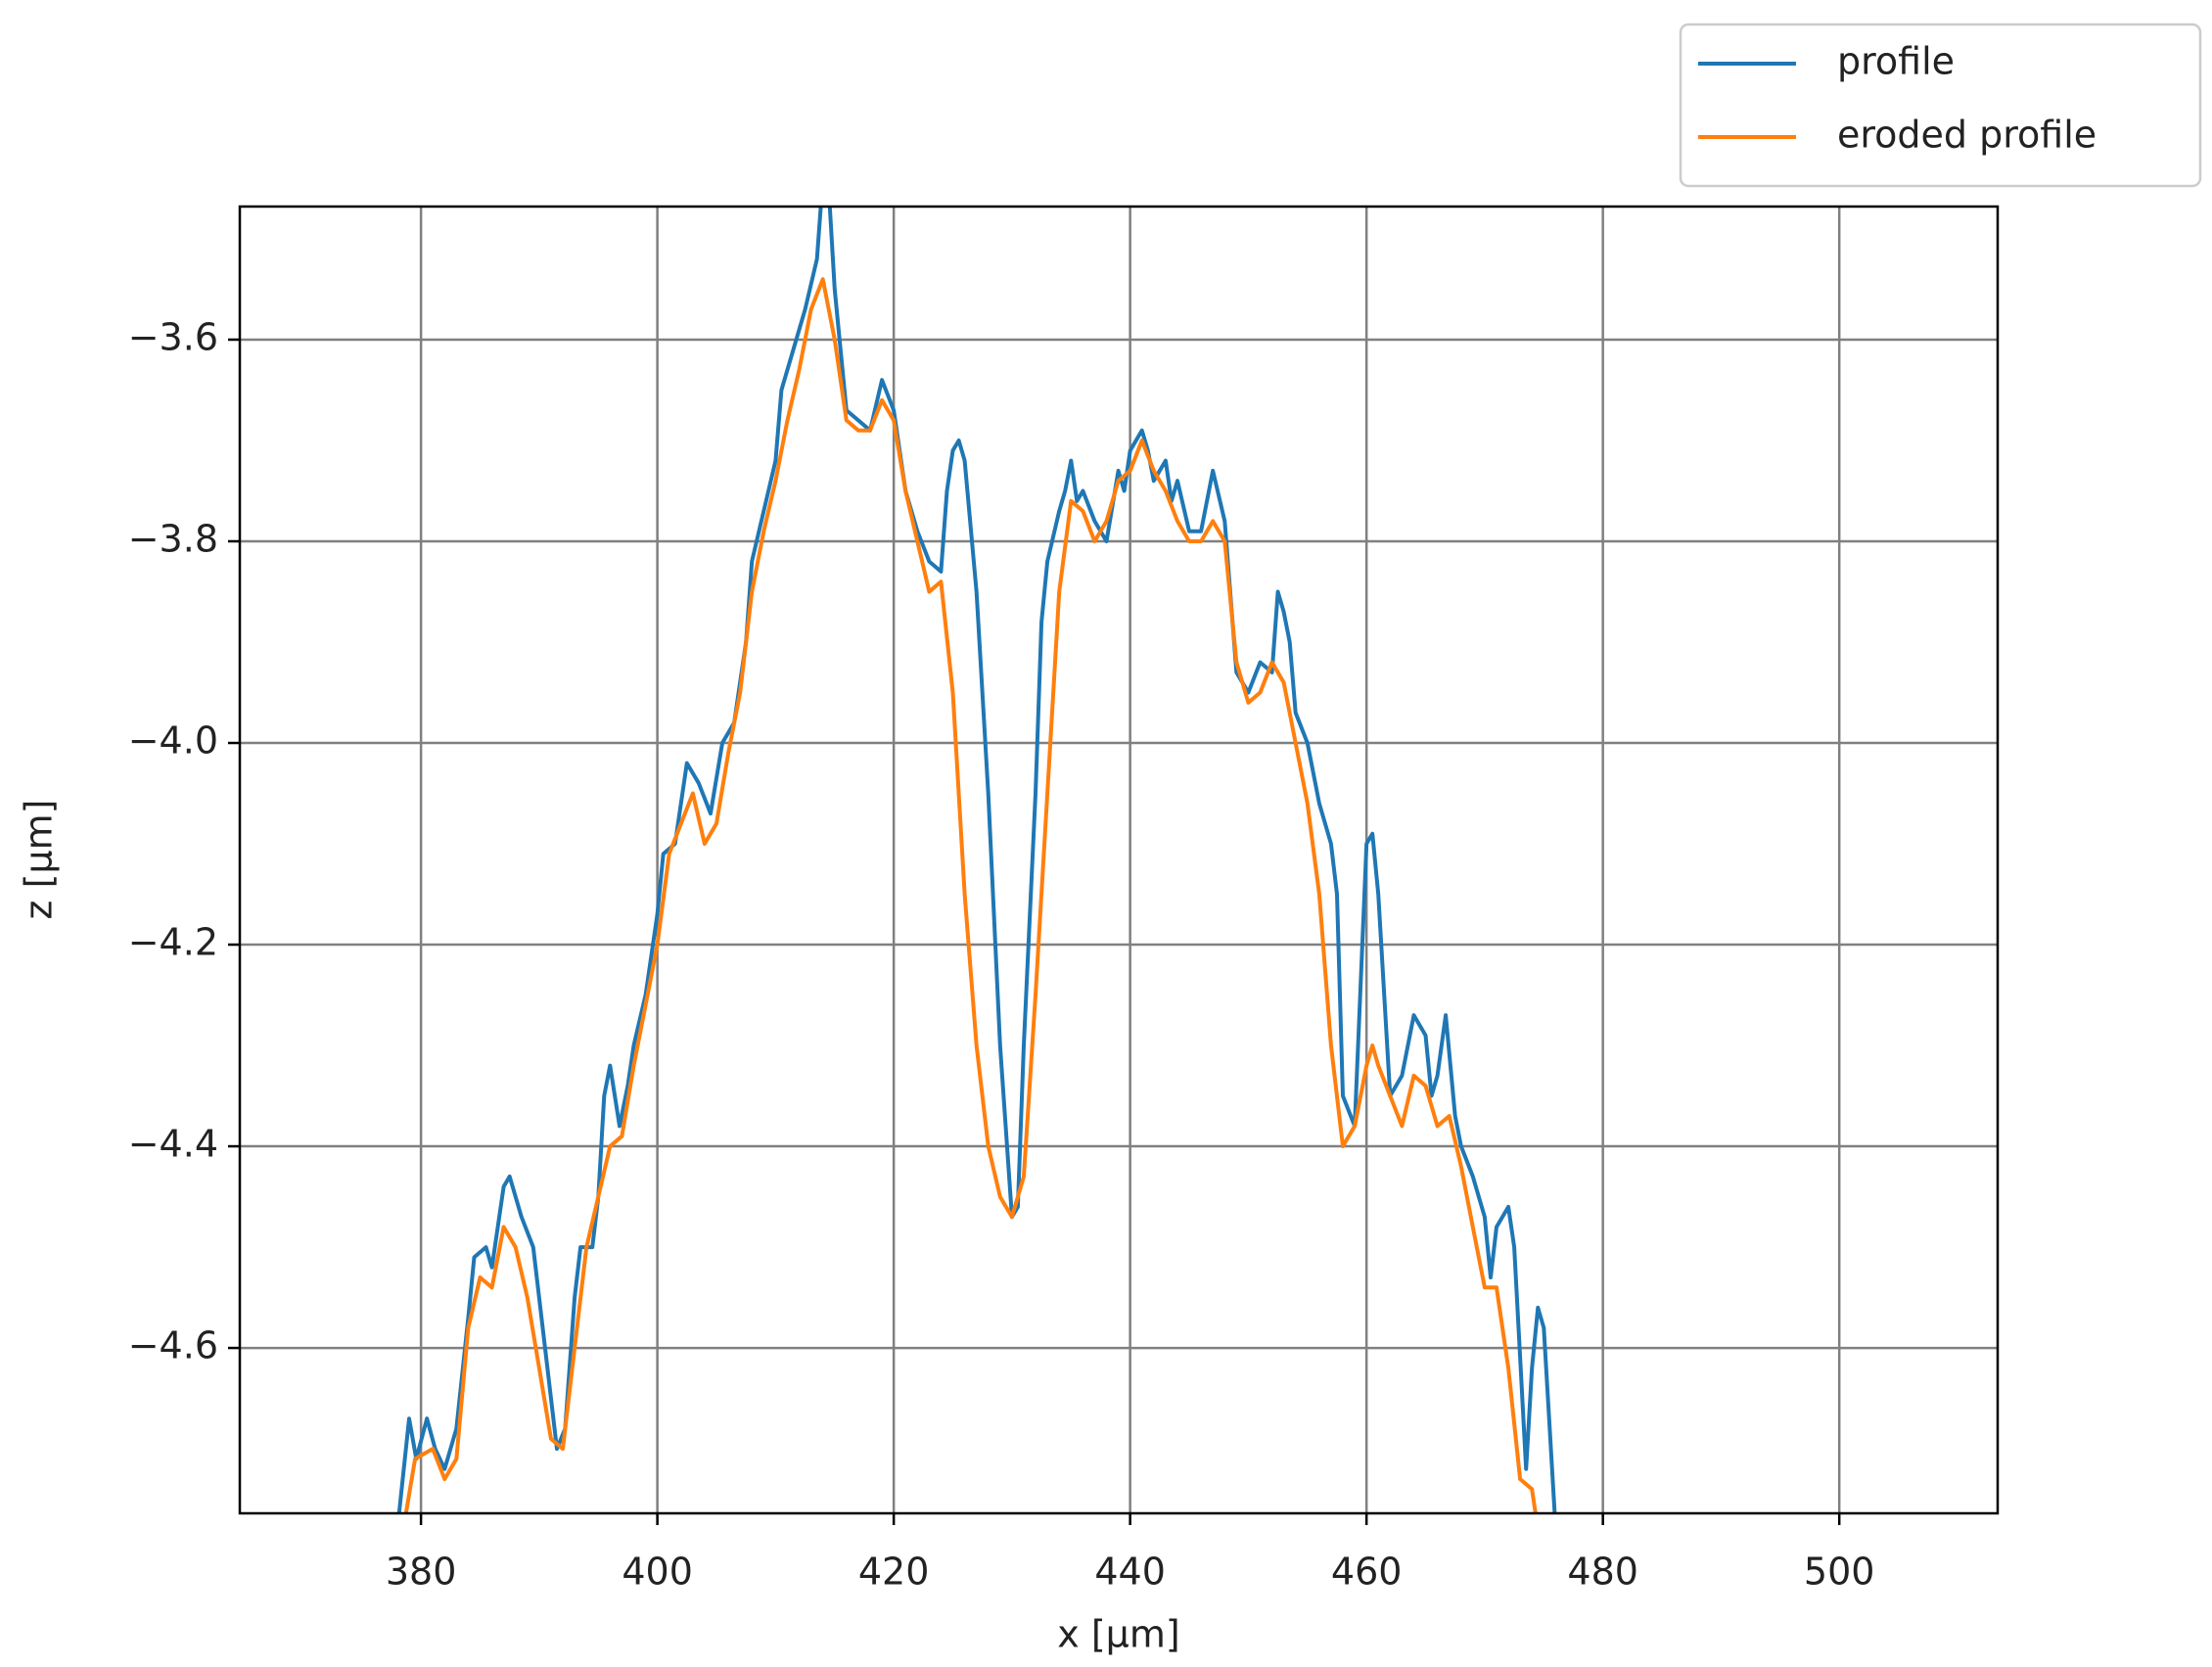  What do you see at coordinates (1118, 1634) in the screenshot?
I see `x-axis-label: x [µm]` at bounding box center [1118, 1634].